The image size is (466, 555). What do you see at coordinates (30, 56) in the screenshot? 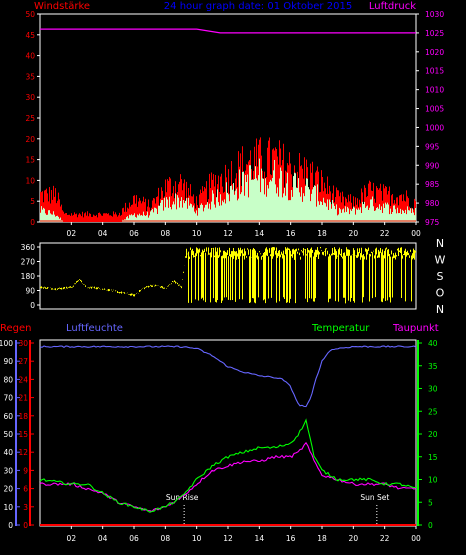
I see `wind-y-tick-label: 40` at bounding box center [30, 56].